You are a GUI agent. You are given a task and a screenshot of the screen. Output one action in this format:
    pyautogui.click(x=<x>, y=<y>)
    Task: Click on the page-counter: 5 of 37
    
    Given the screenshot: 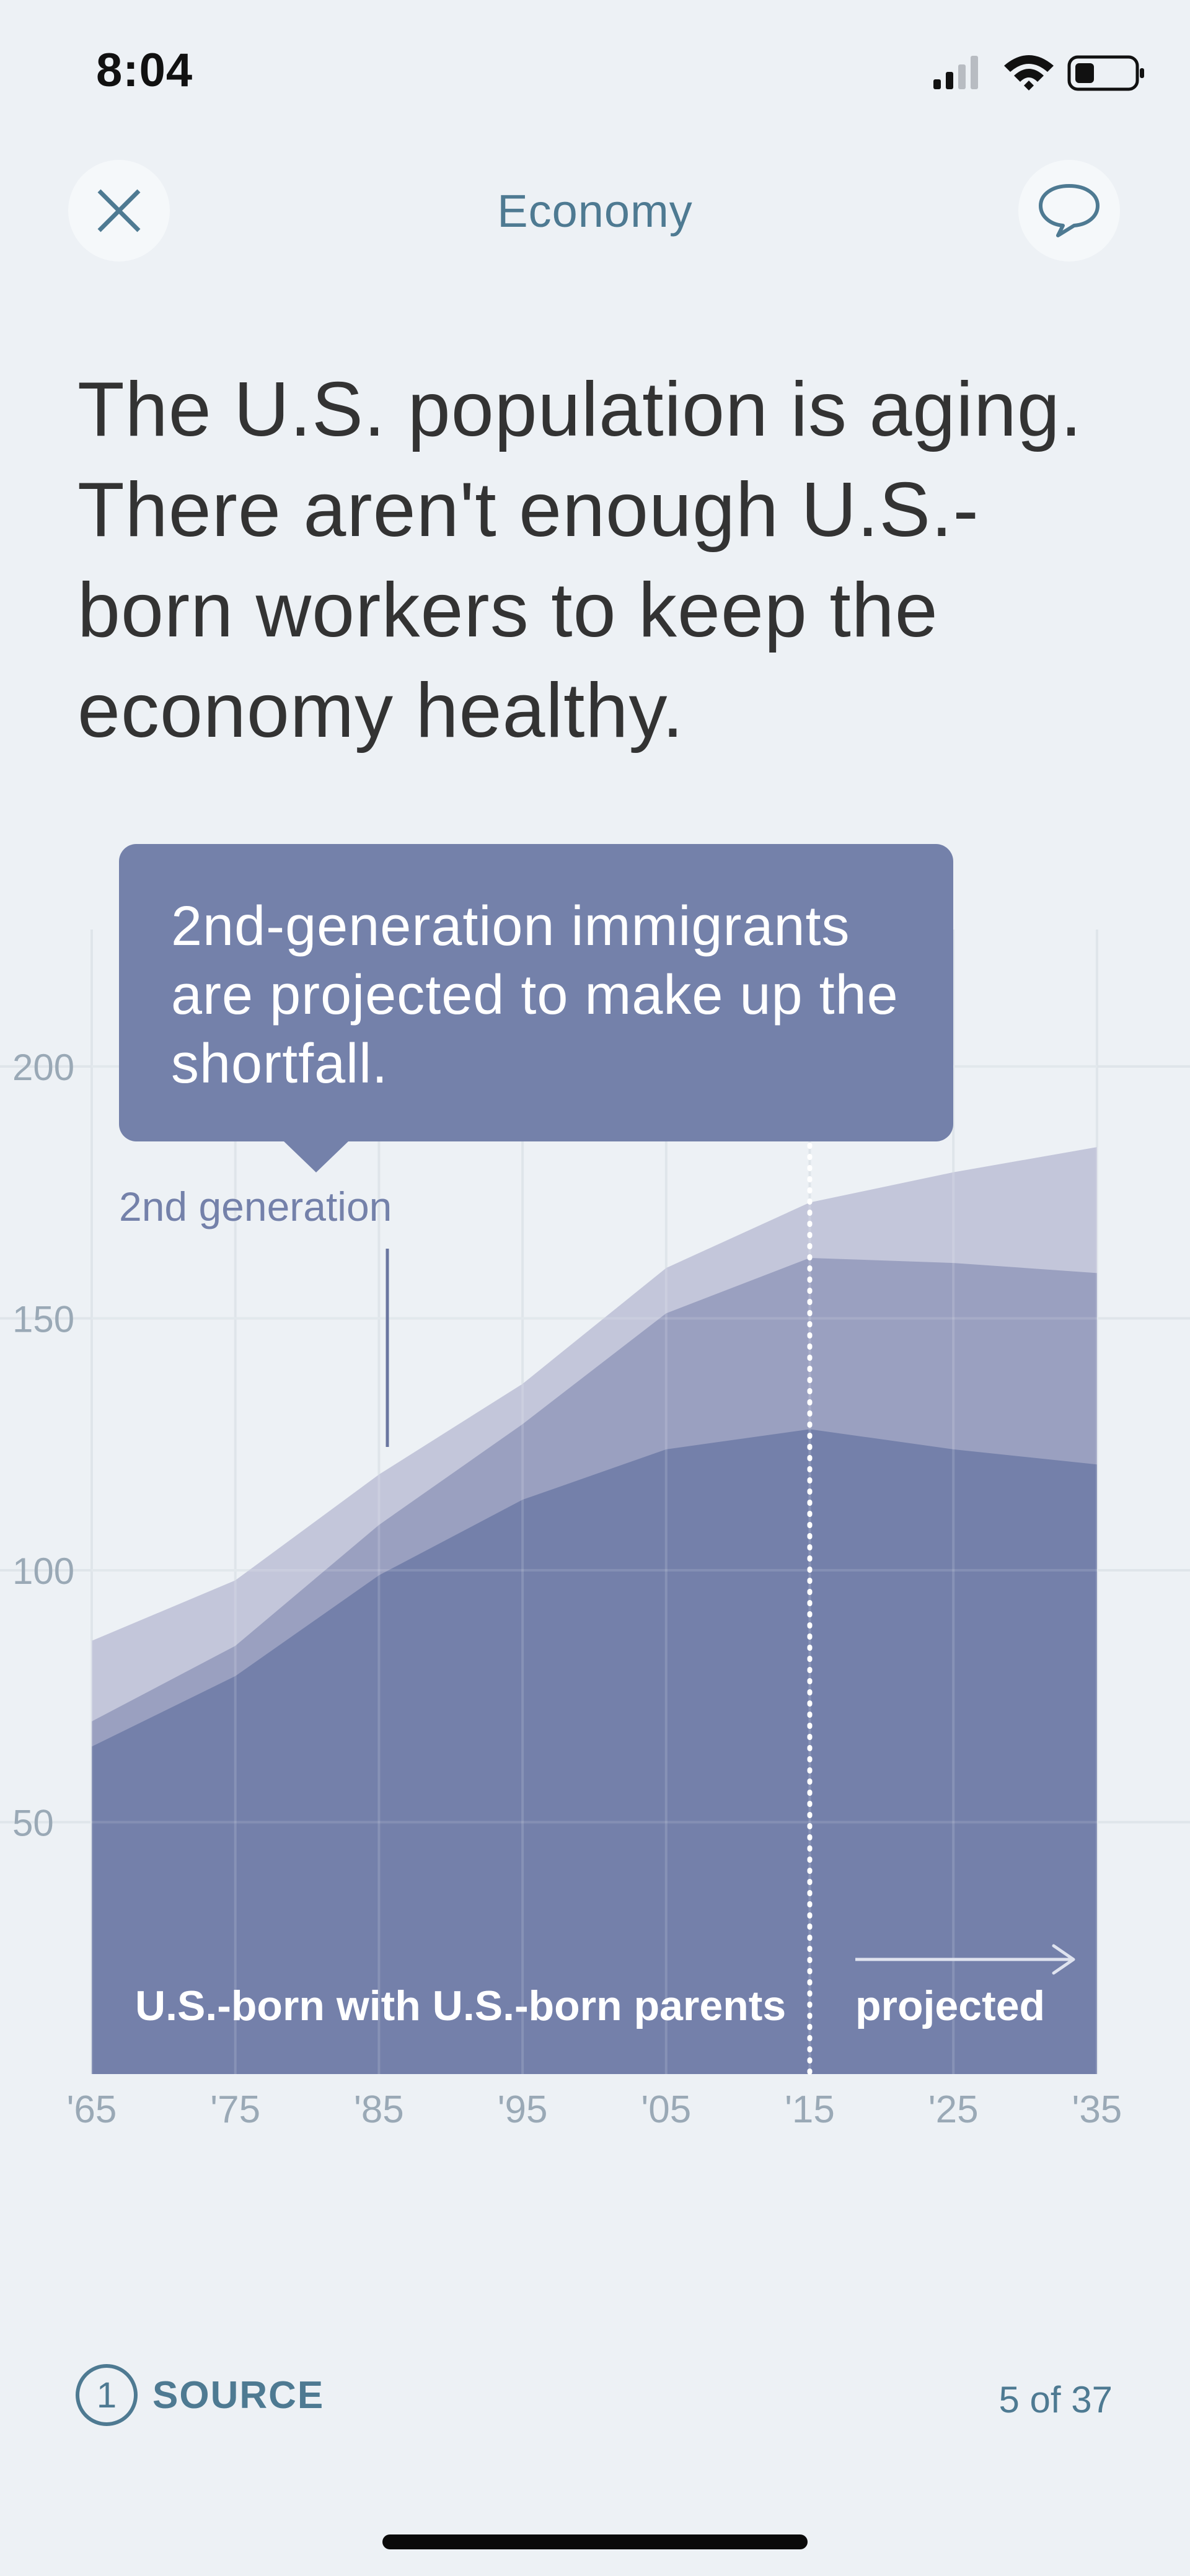 What is the action you would take?
    pyautogui.click(x=1055, y=2399)
    